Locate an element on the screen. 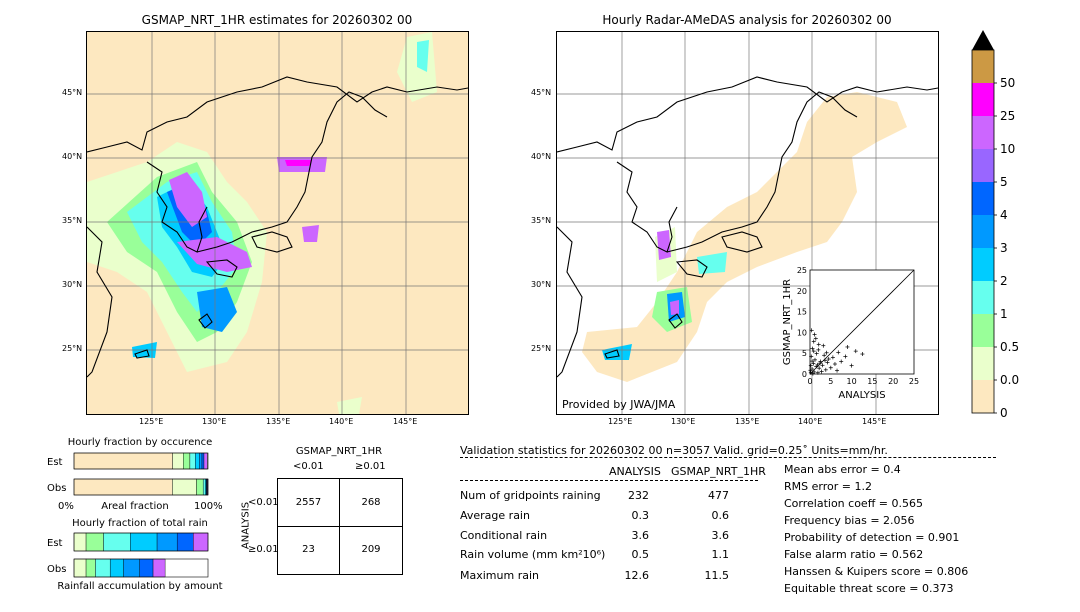 The height and width of the screenshot is (612, 1080). colorbar-level: 0 is located at coordinates (1004, 413).